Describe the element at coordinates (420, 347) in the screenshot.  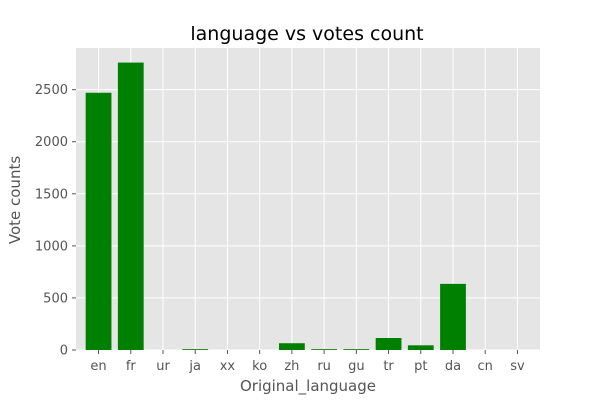
I see `bar-pt` at that location.